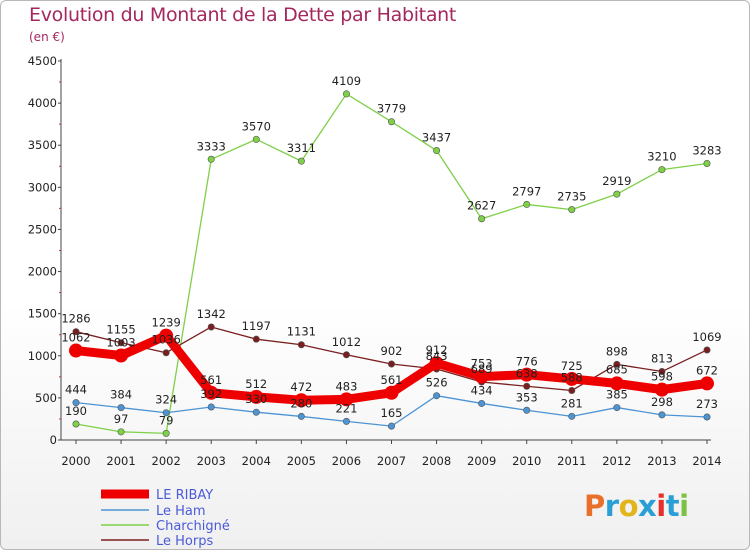  What do you see at coordinates (616, 461) in the screenshot?
I see `x-tick-label: 2012` at bounding box center [616, 461].